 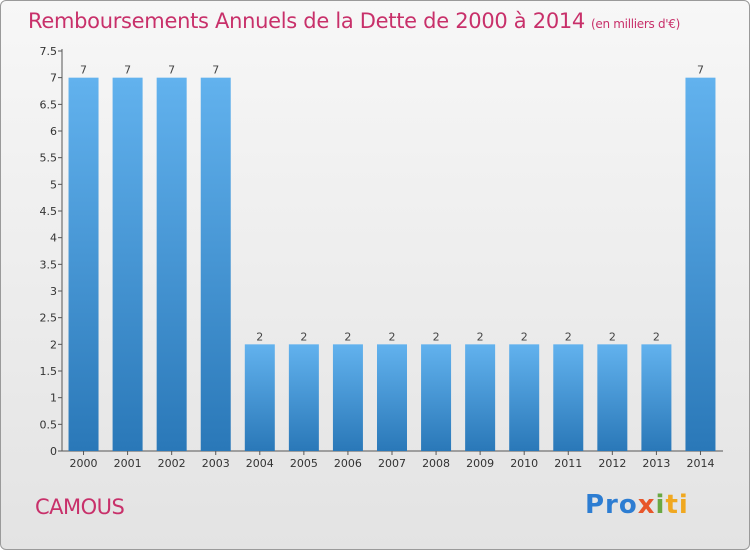 What do you see at coordinates (53, 344) in the screenshot?
I see `y-tick-label: 2` at bounding box center [53, 344].